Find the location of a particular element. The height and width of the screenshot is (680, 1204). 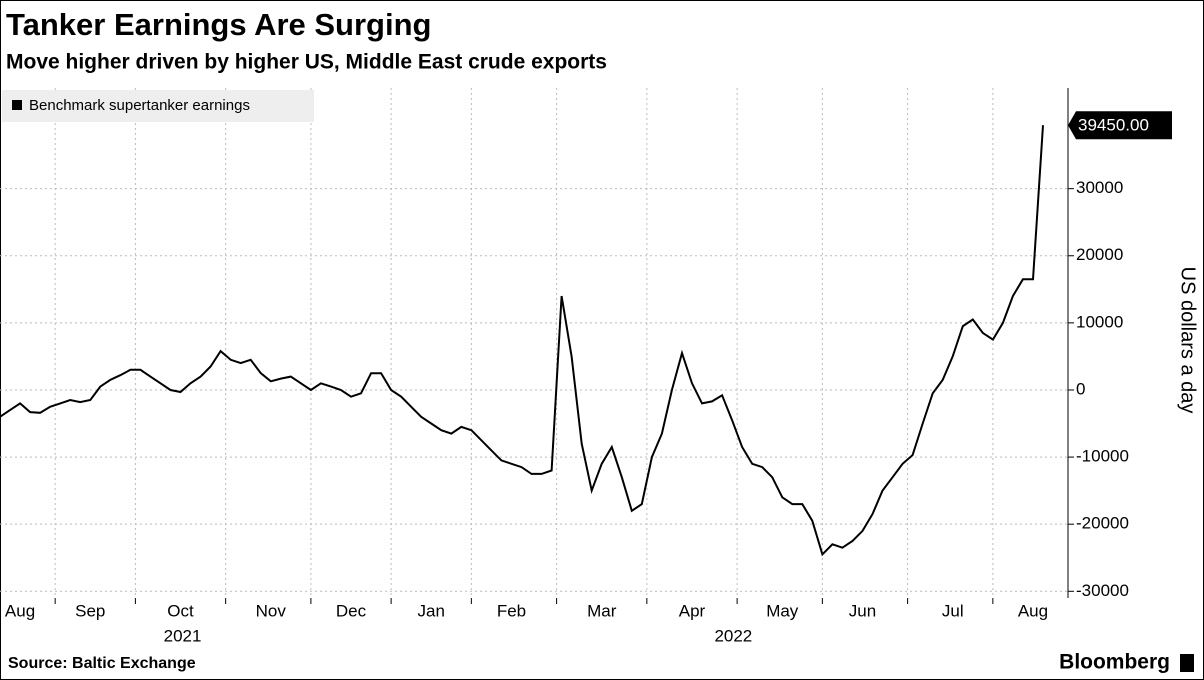

chart-title: Tanker Earnings Are Surging is located at coordinates (218, 24).